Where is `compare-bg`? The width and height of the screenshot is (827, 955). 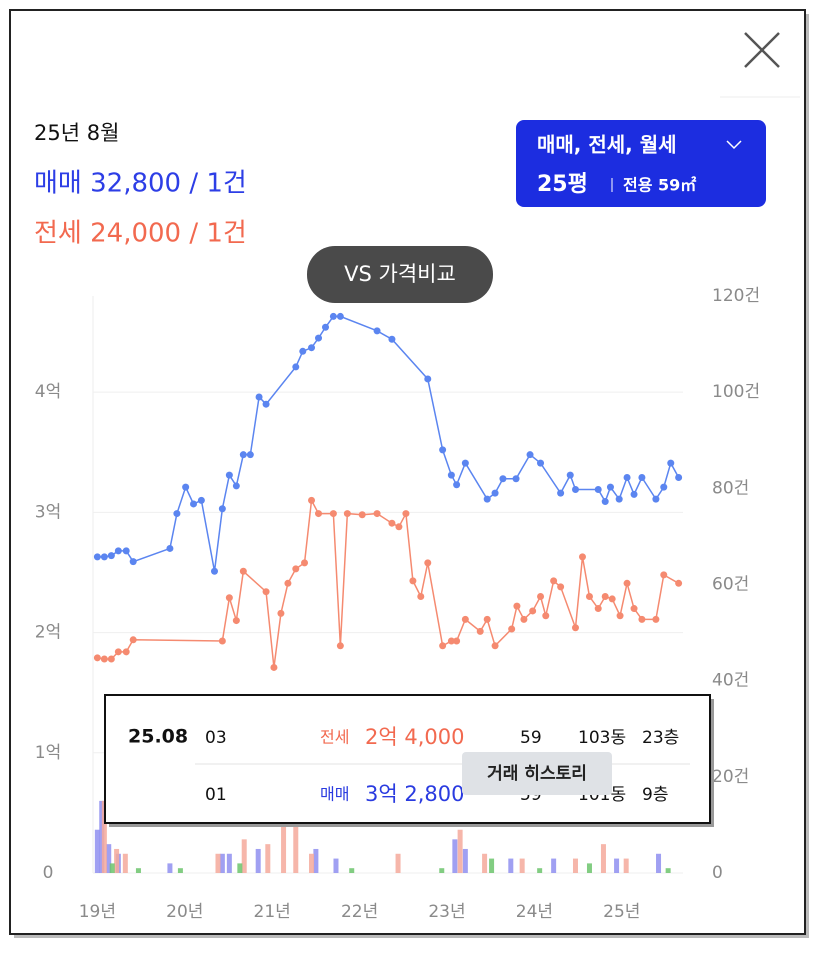
compare-bg is located at coordinates (400, 274).